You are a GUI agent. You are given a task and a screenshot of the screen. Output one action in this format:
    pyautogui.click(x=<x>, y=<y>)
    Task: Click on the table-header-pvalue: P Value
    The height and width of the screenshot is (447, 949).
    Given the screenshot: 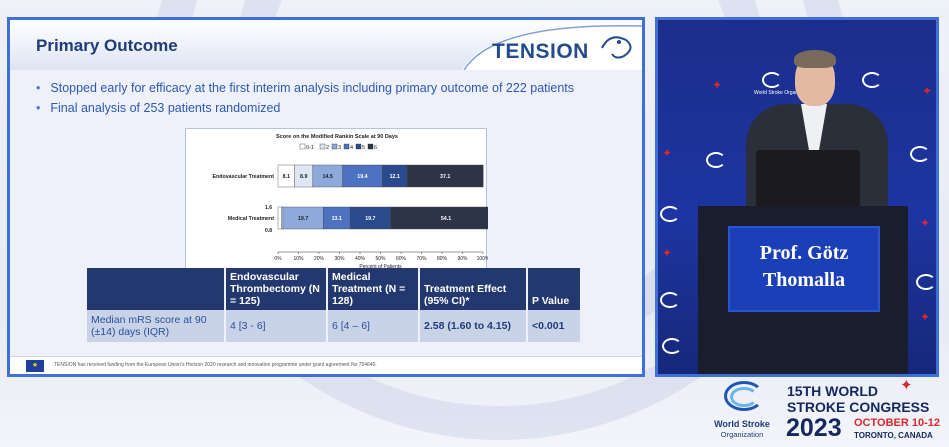 What is the action you would take?
    pyautogui.click(x=554, y=289)
    